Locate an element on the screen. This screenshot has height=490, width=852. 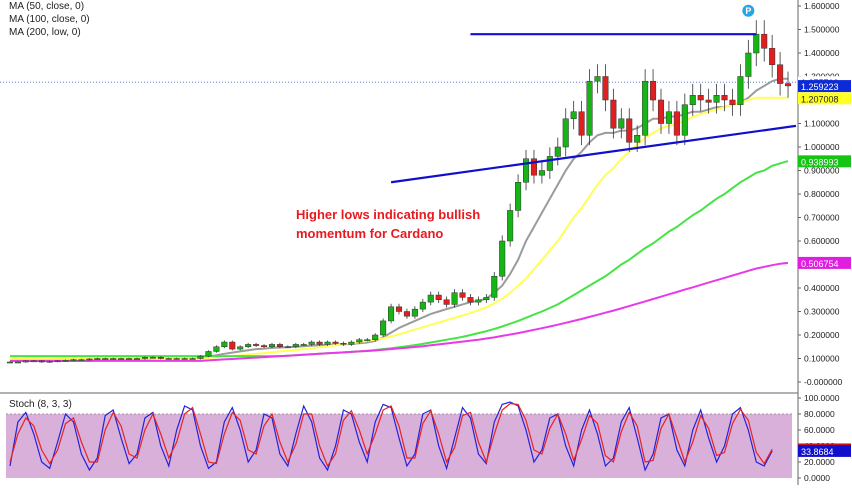
ma-legend-1: MA (100, close, 0) is located at coordinates (49, 19).